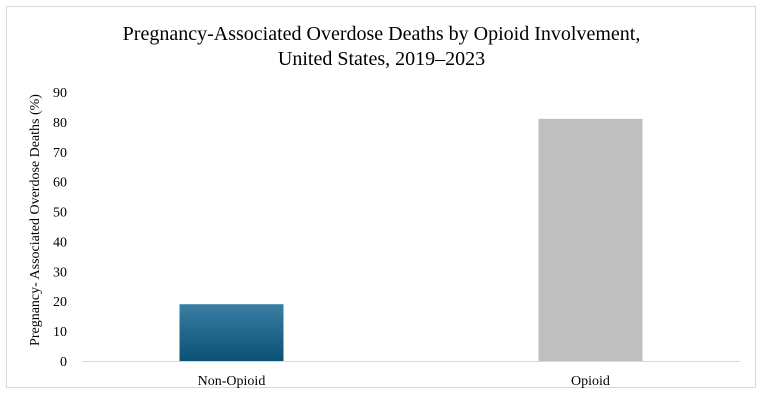 The height and width of the screenshot is (393, 763). I want to click on y-tick-label: 30, so click(60, 272).